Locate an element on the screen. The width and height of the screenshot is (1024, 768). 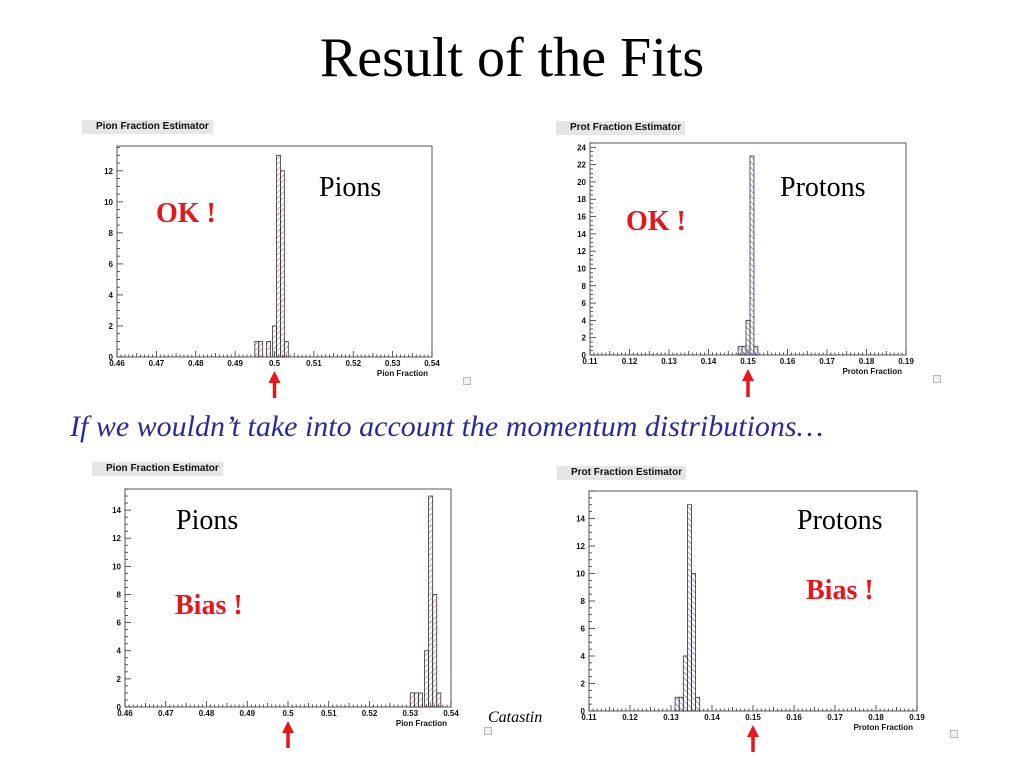
x-tick-label: 0.13 is located at coordinates (669, 361).